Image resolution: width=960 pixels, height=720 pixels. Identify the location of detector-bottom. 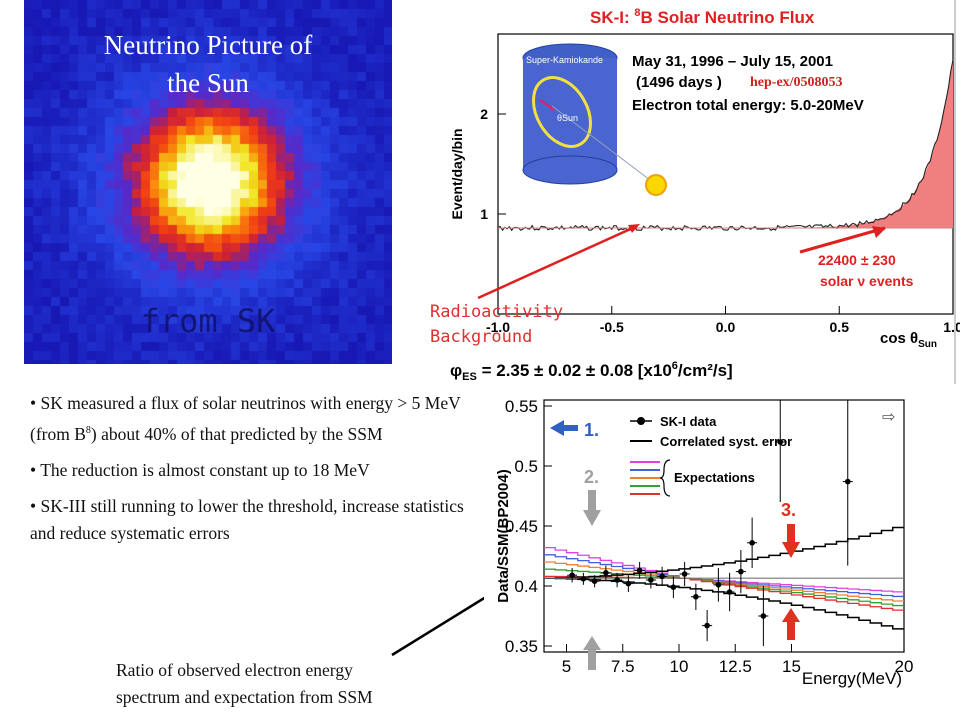
(570, 170).